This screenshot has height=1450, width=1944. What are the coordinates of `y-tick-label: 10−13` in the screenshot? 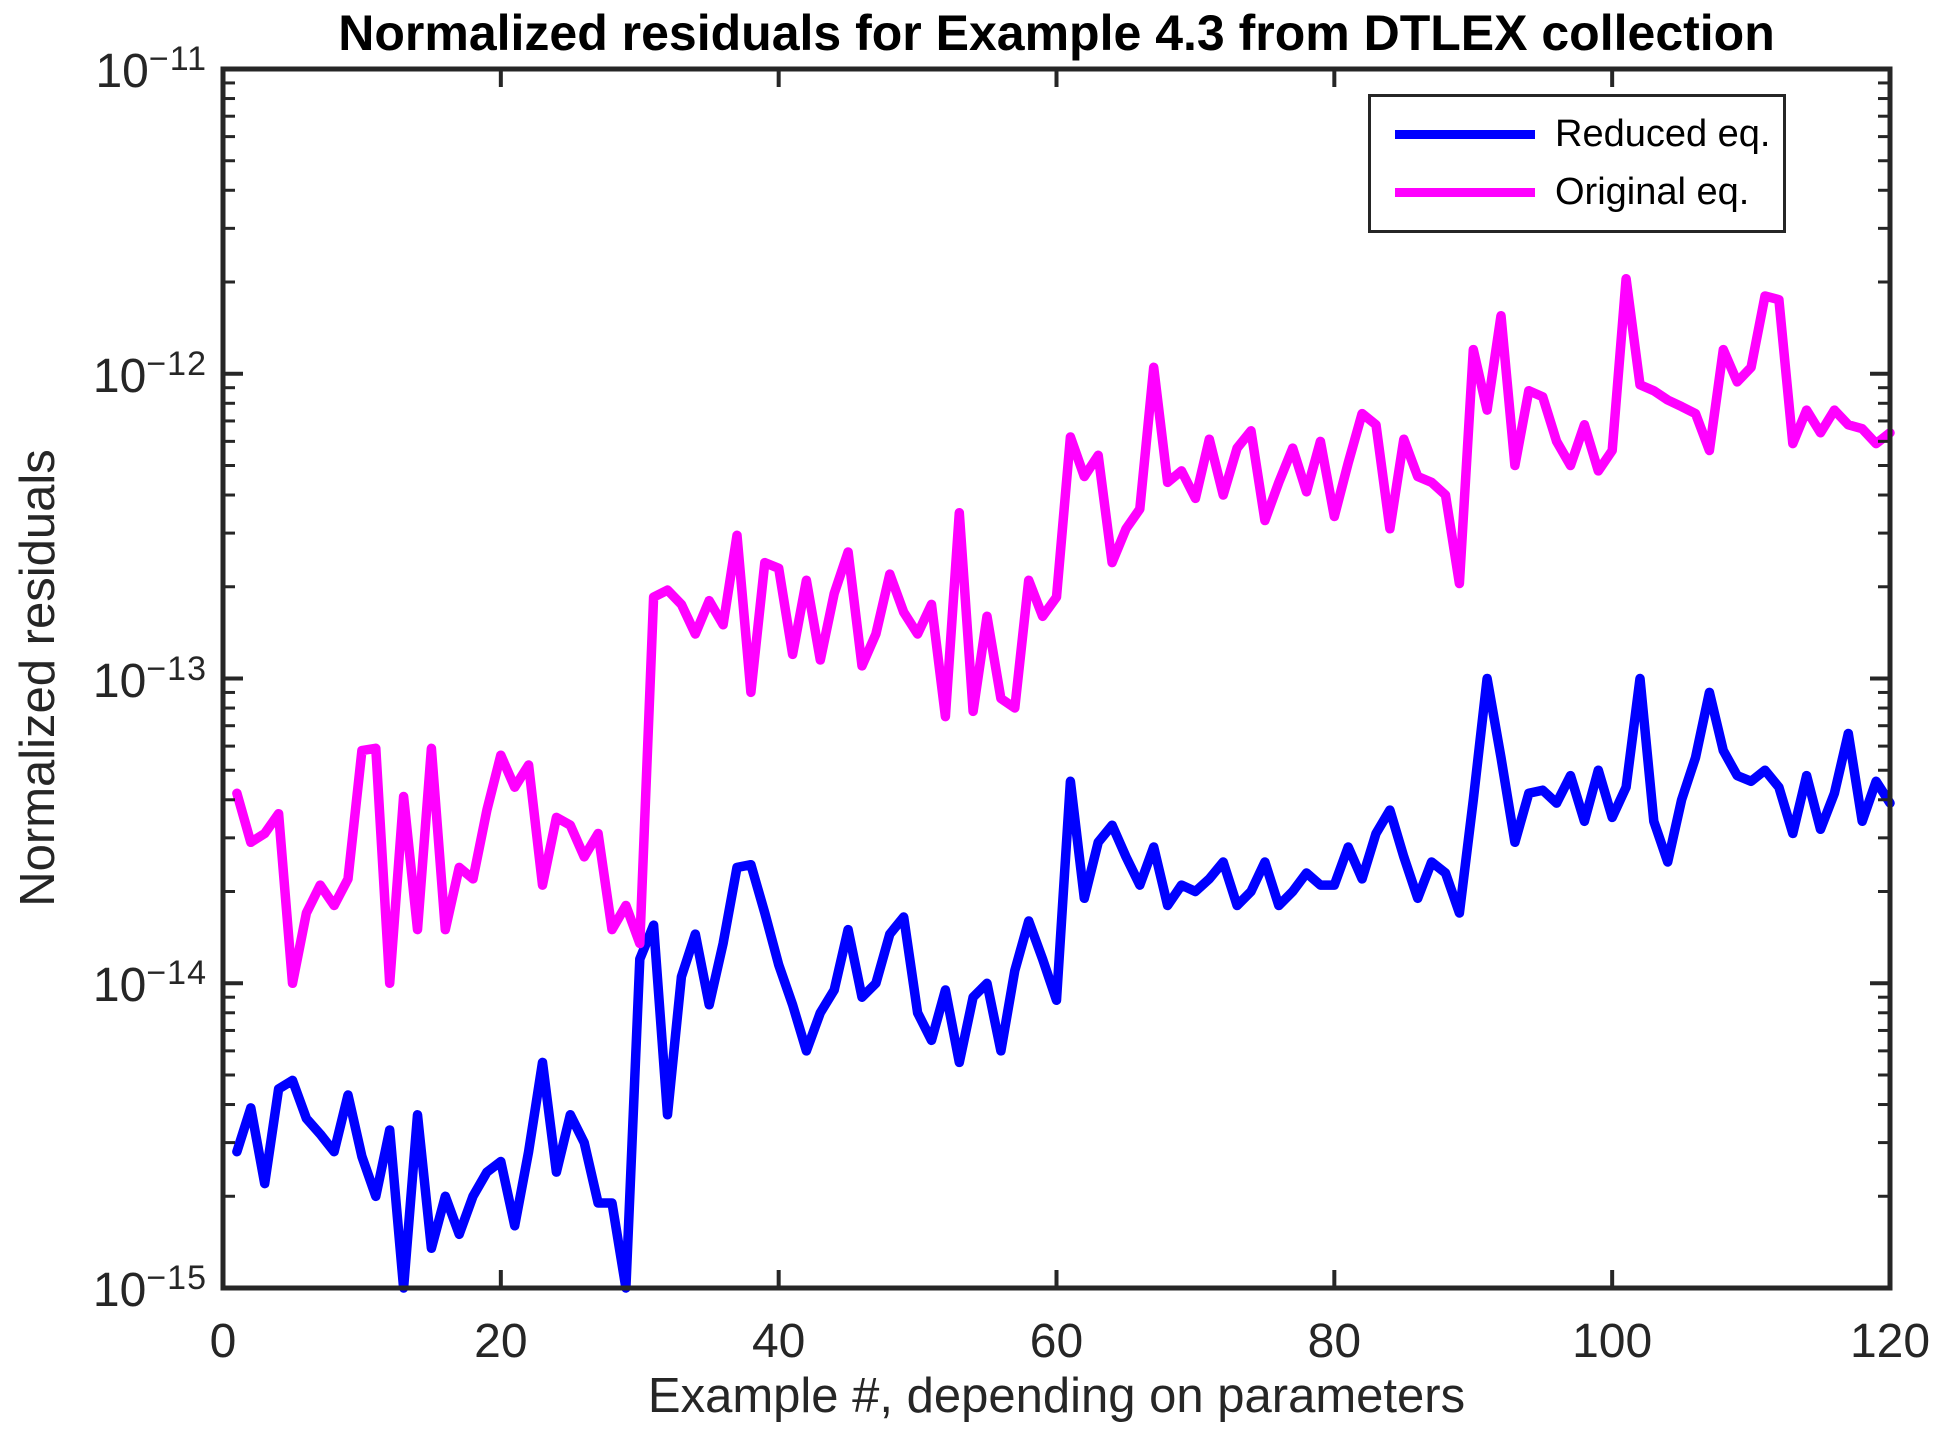 It's located at (149, 678).